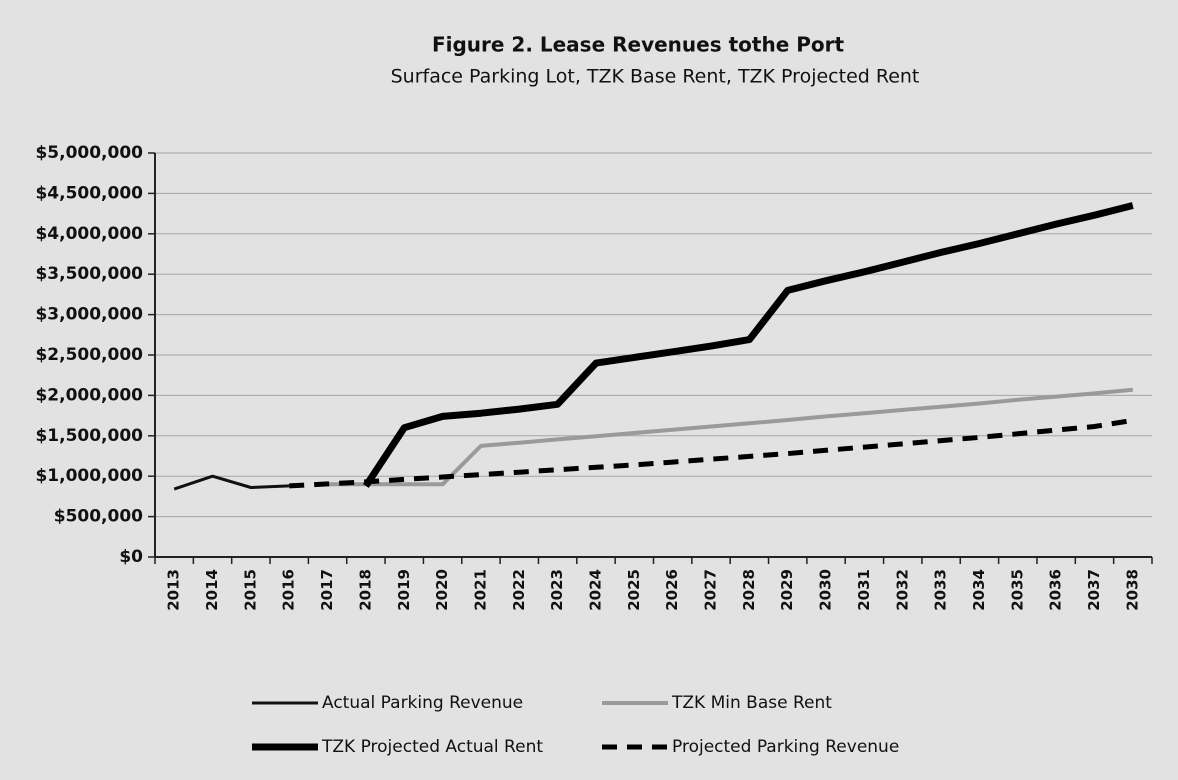 The image size is (1178, 780). What do you see at coordinates (595, 590) in the screenshot?
I see `x-tick-label: 2024` at bounding box center [595, 590].